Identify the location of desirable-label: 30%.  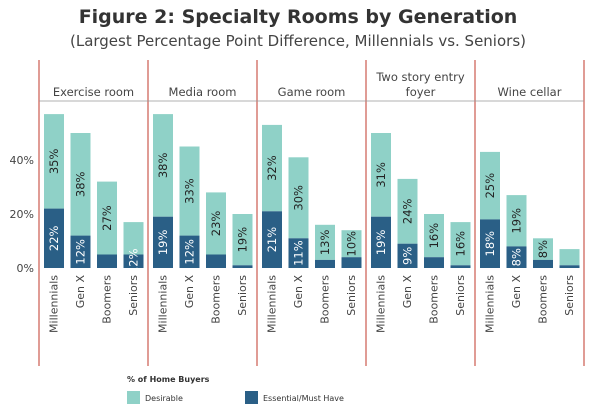
(299, 198).